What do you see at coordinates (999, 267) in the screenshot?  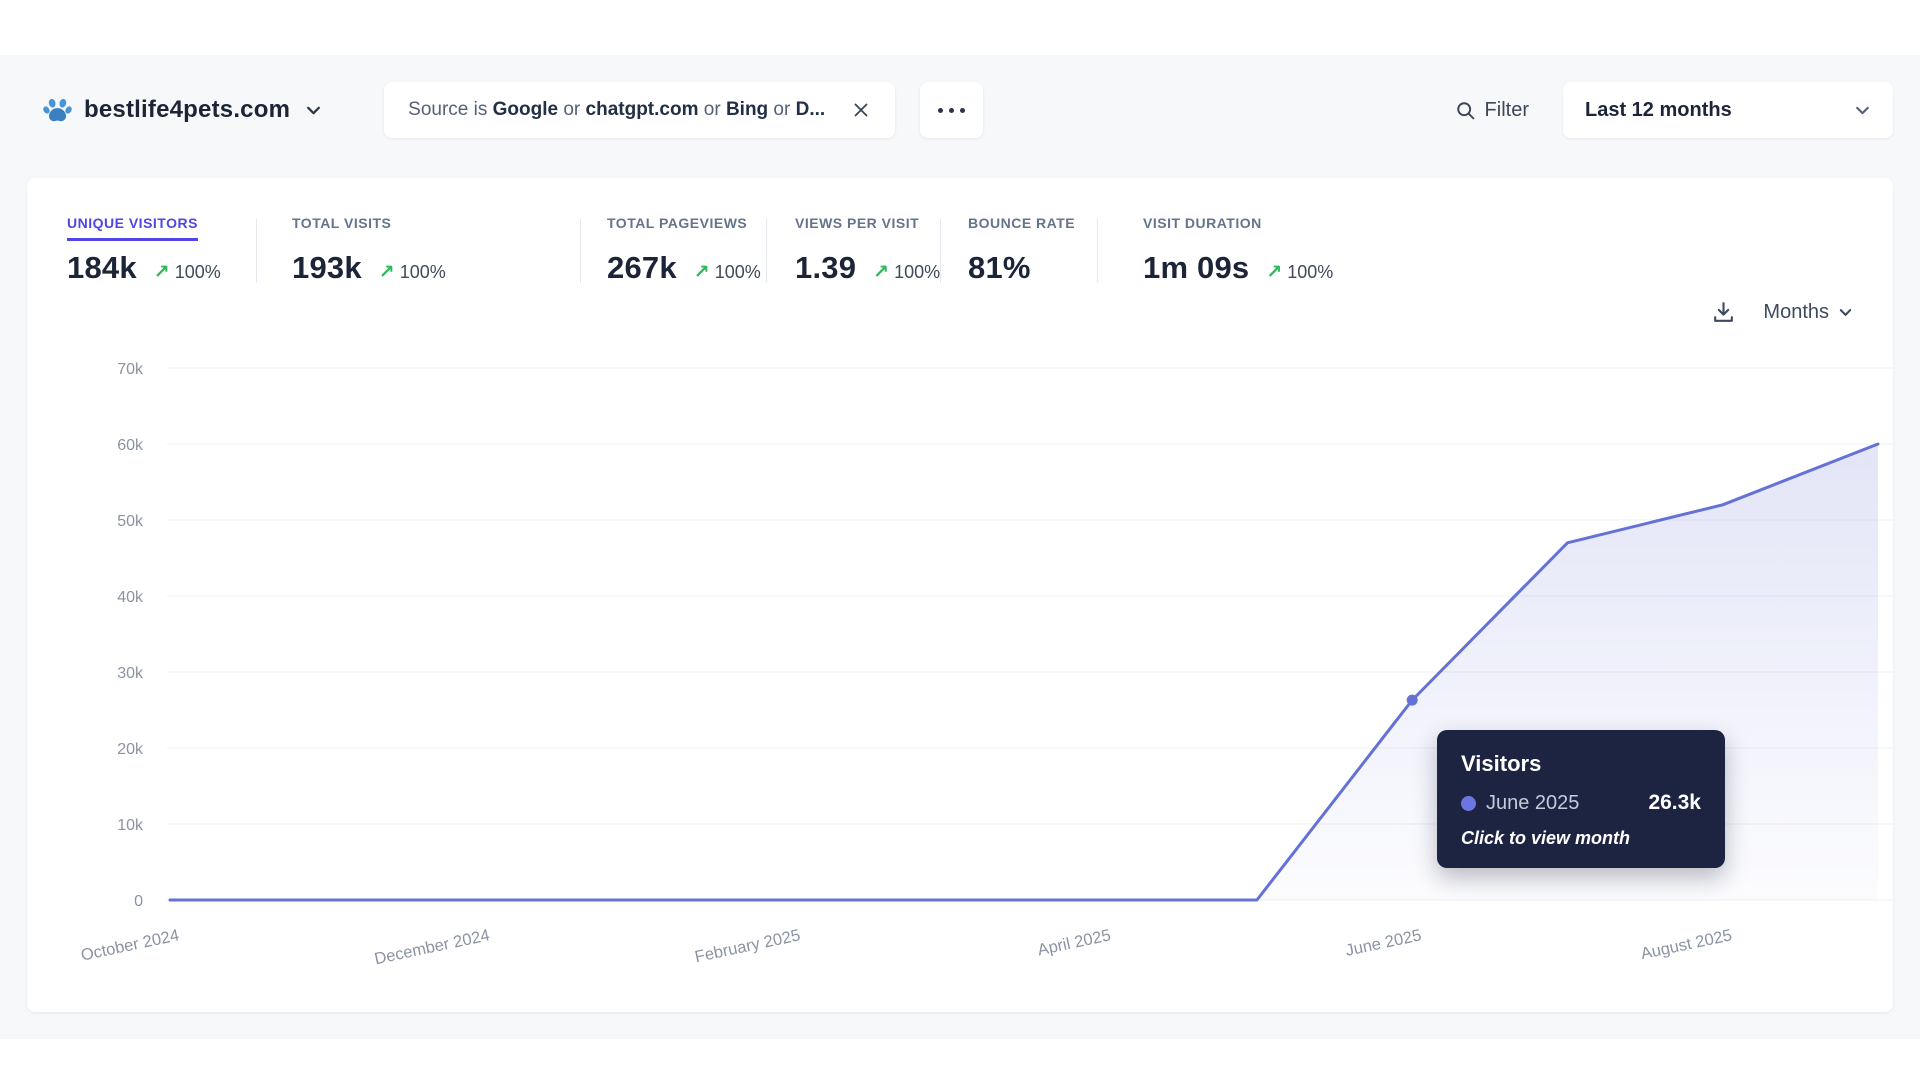 I see `stat-value: 81%` at bounding box center [999, 267].